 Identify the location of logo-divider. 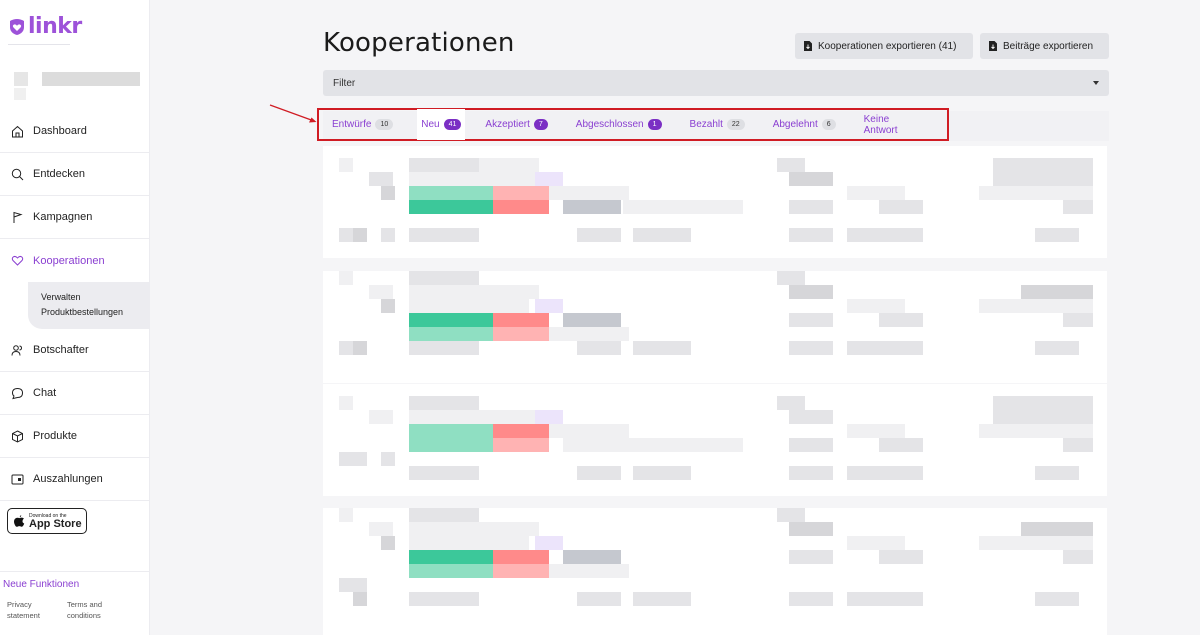
(39, 44).